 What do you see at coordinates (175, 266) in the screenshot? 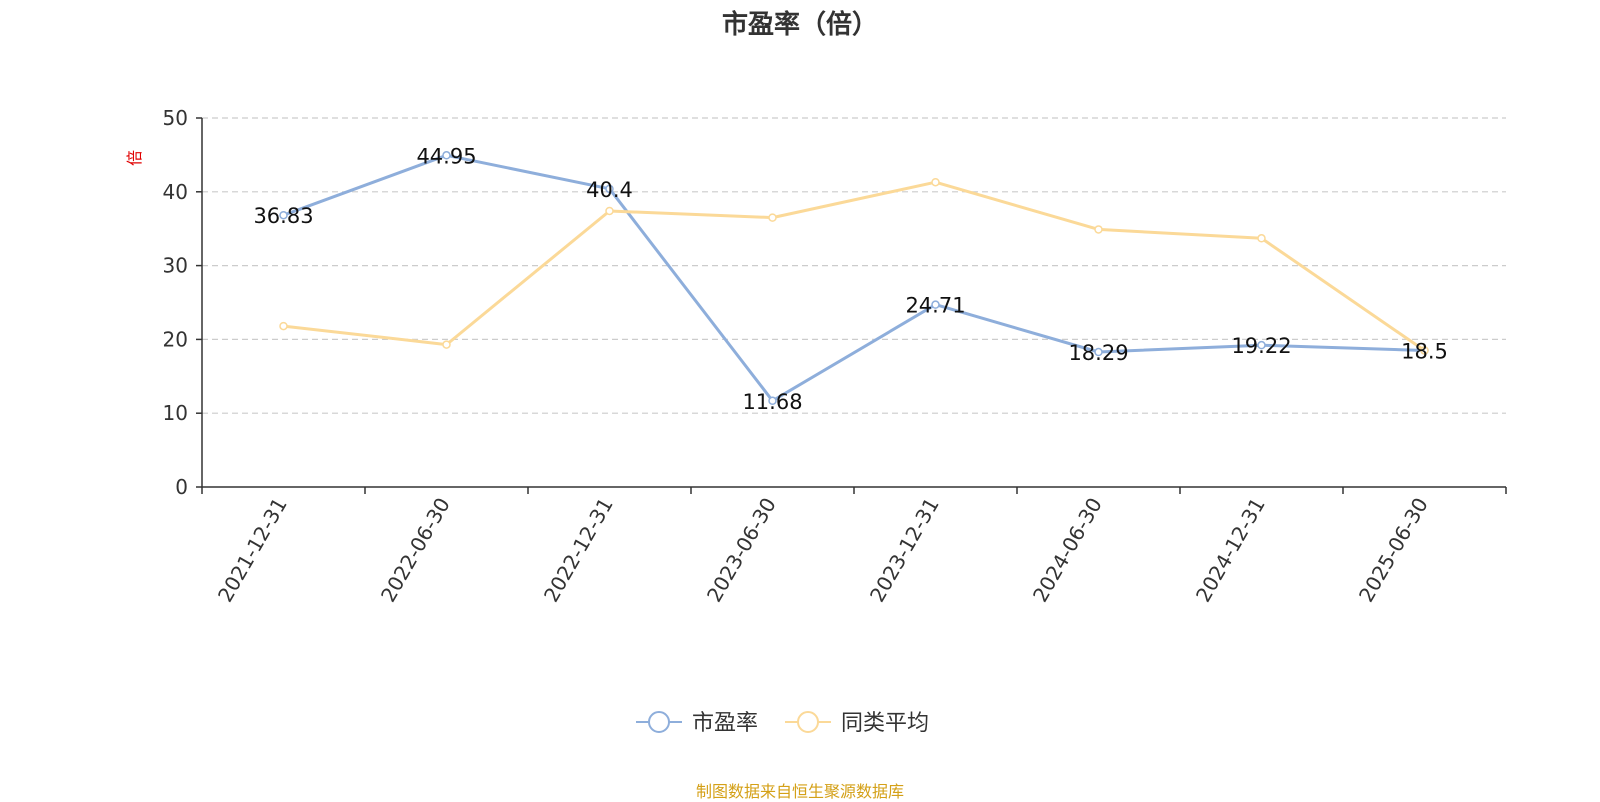
I see `y-tick-label: 30` at bounding box center [175, 266].